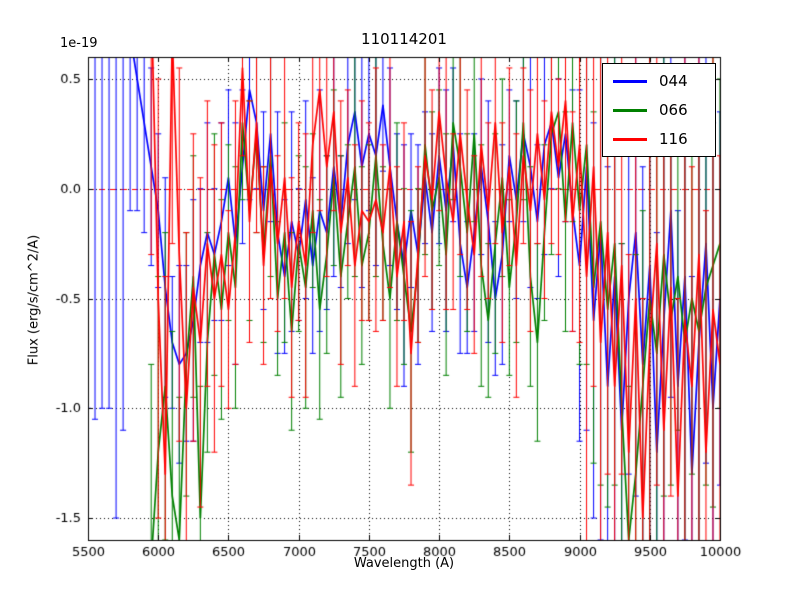  Describe the element at coordinates (34, 300) in the screenshot. I see `y-axis-label: Flux (erg/s/cm^2/A)` at that location.